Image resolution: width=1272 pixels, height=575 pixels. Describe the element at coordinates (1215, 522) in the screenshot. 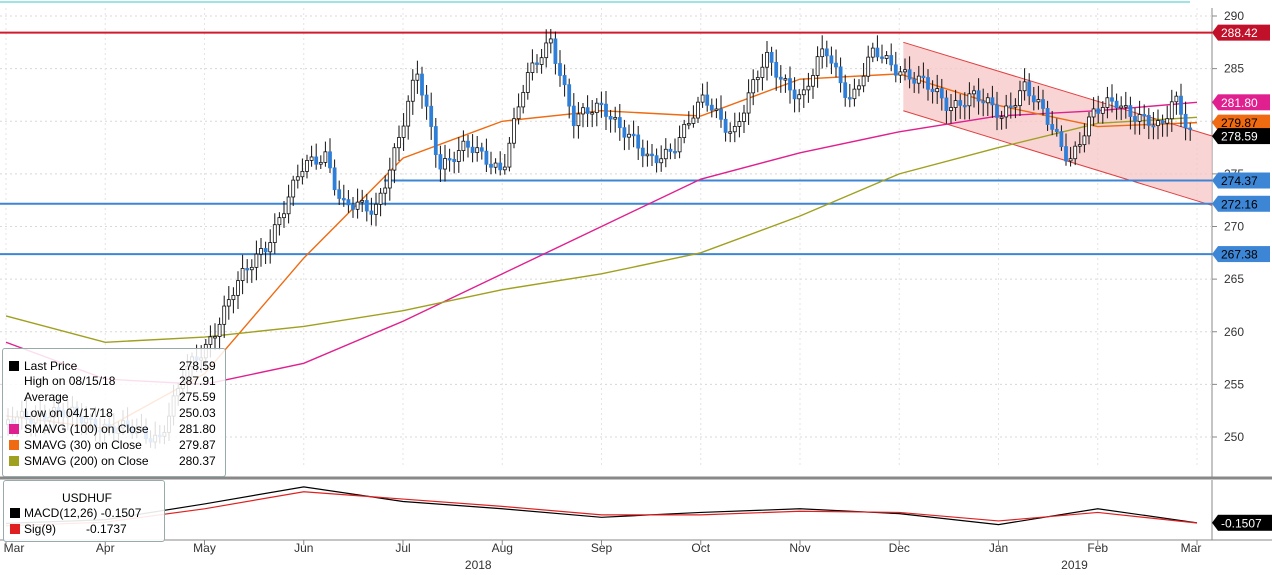

I see `macd-axis-badge-pointer` at that location.